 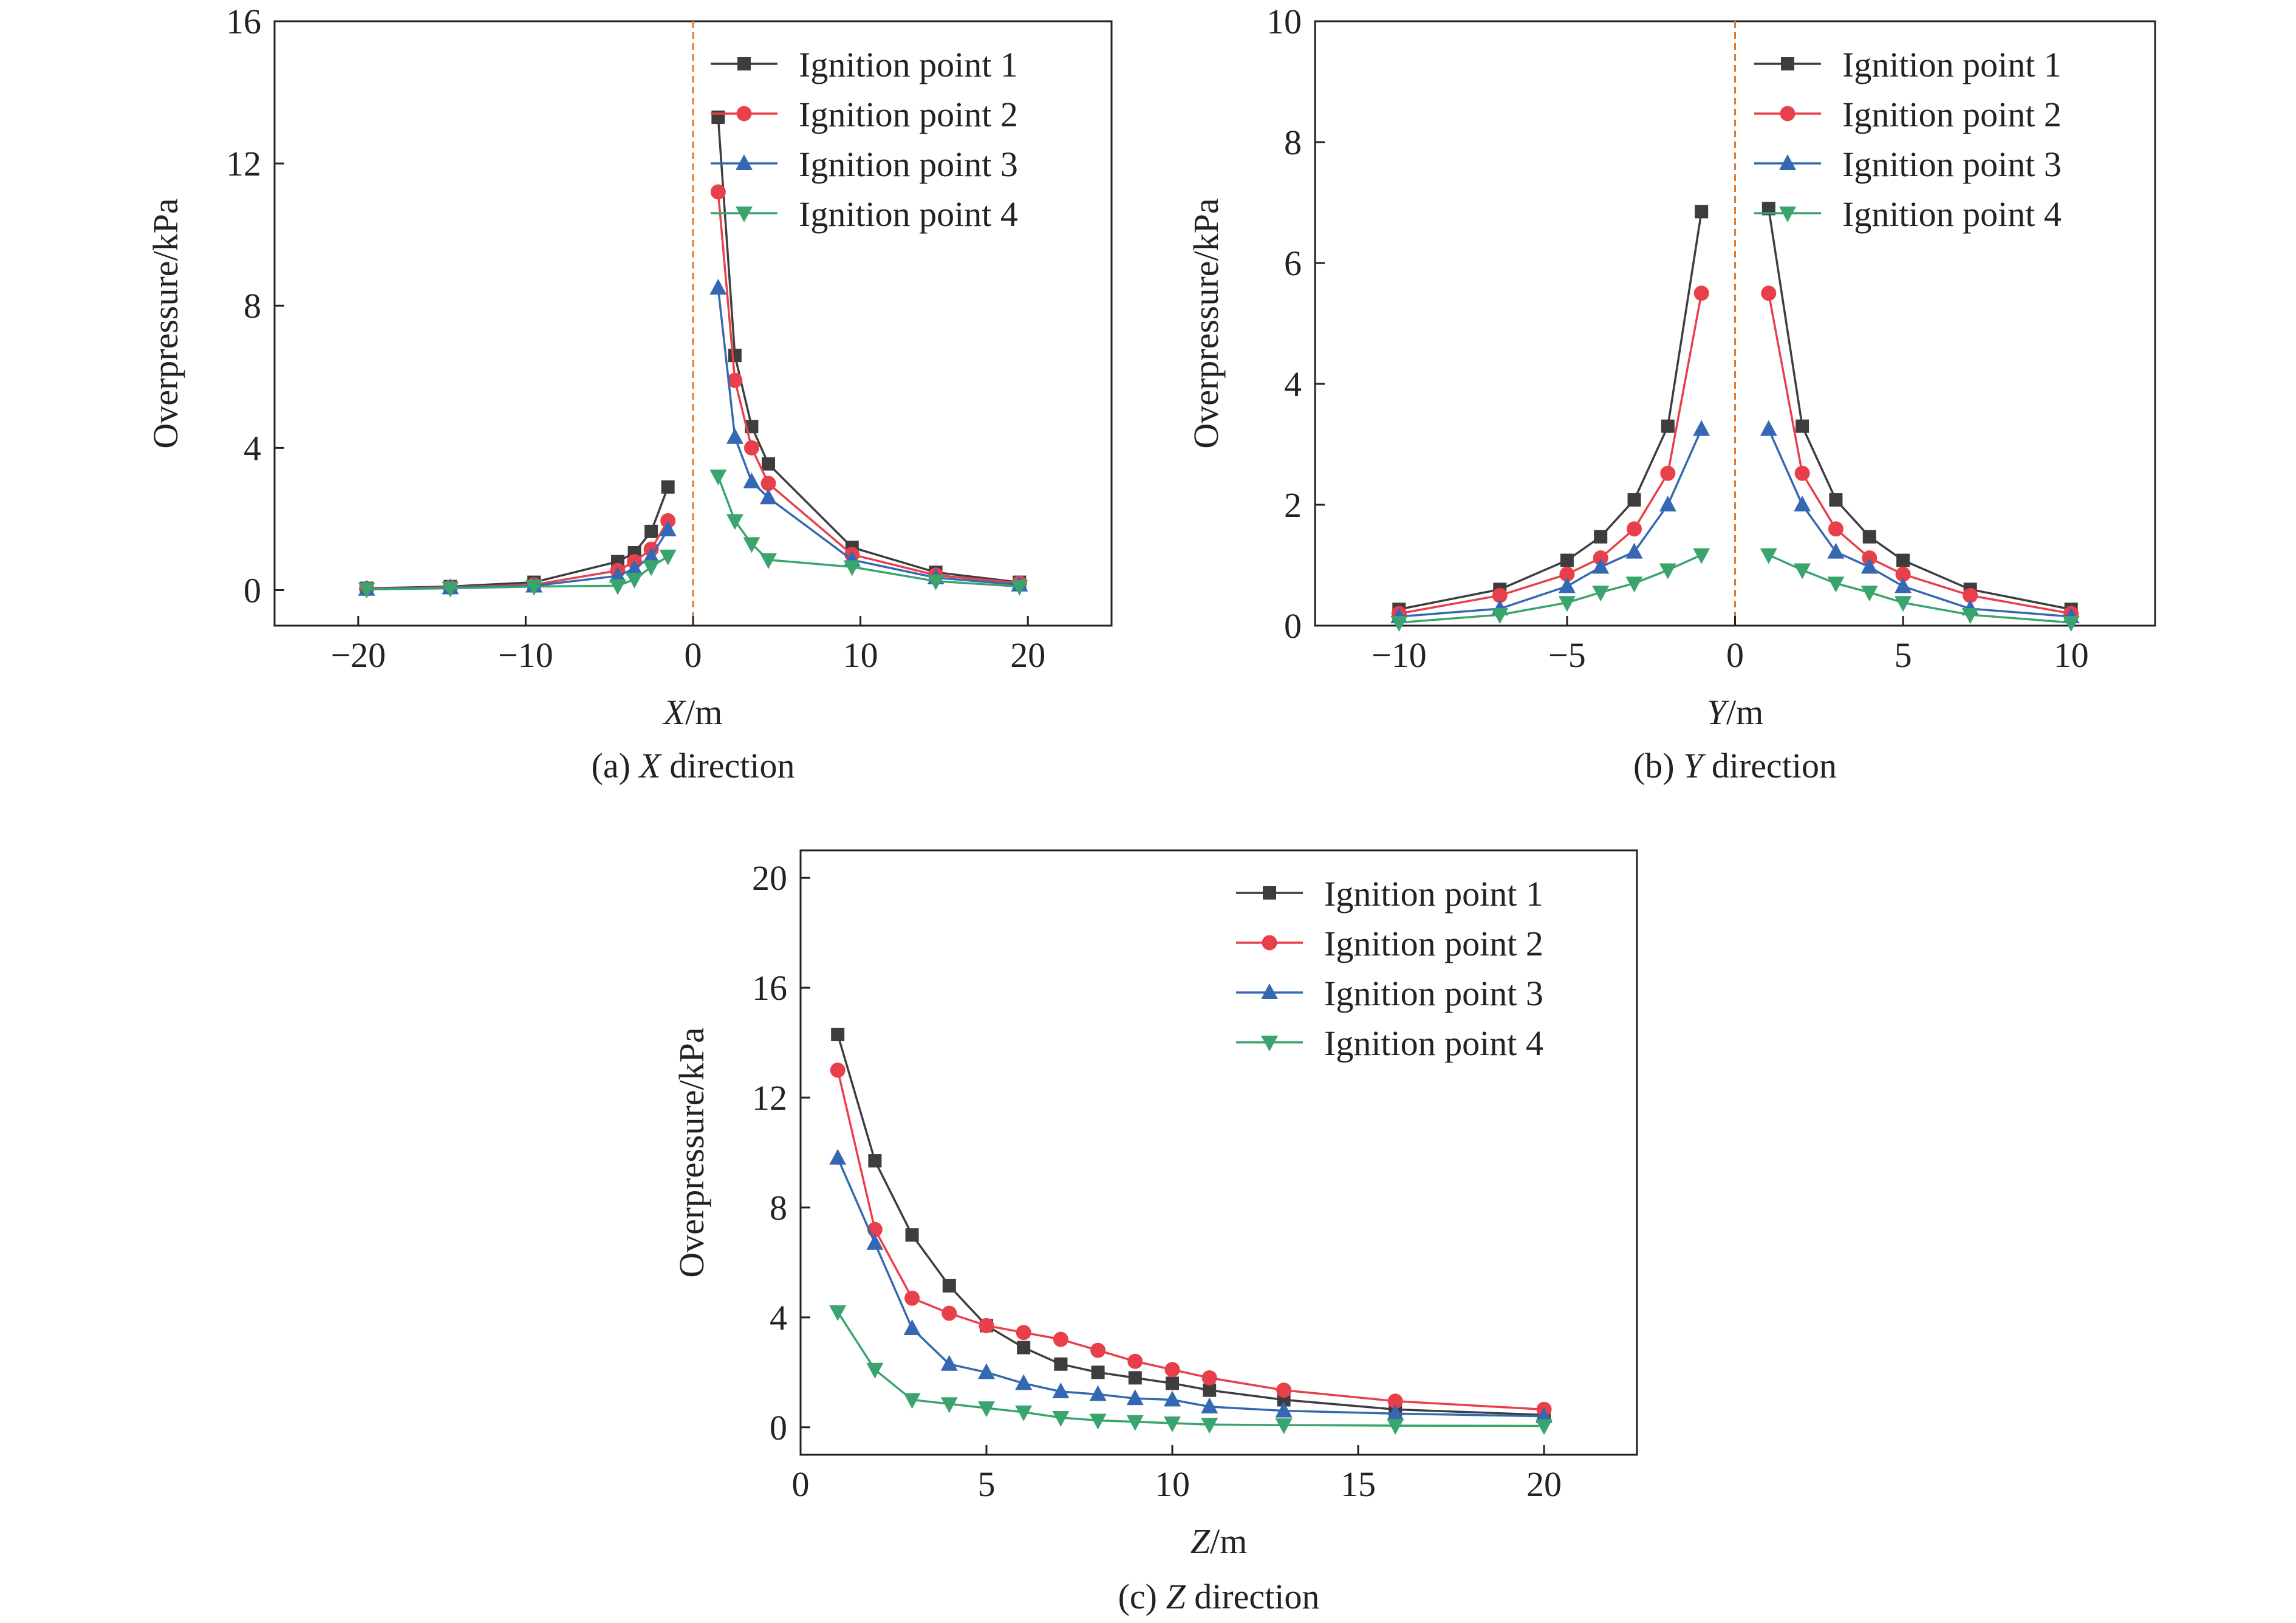 I want to click on y-axis-label: Overpressure/kPa, so click(x=165, y=323).